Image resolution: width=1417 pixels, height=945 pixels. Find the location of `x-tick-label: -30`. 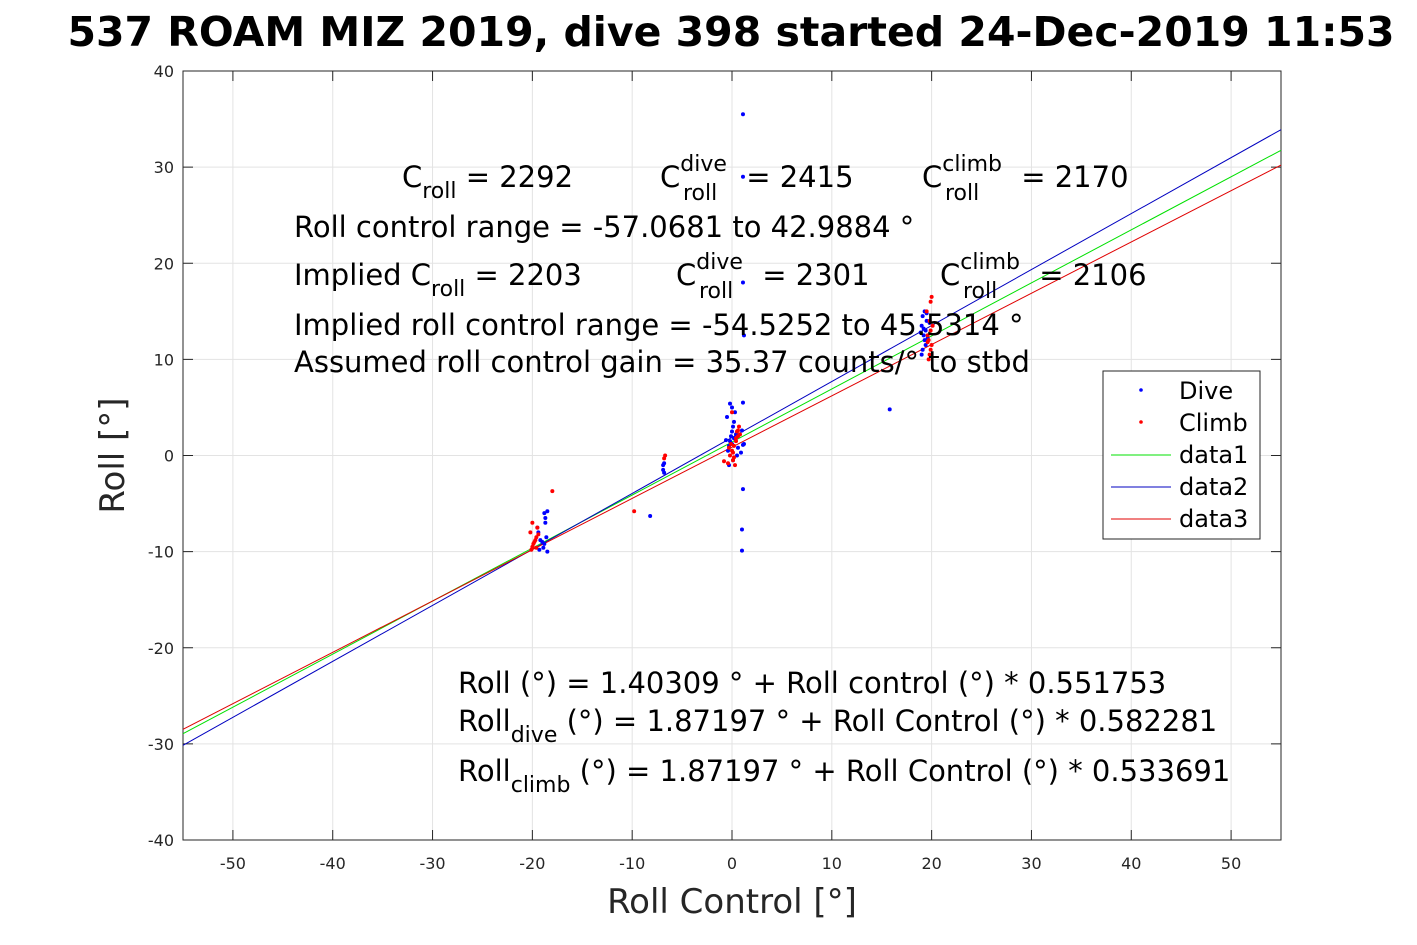

x-tick-label: -30 is located at coordinates (432, 863).